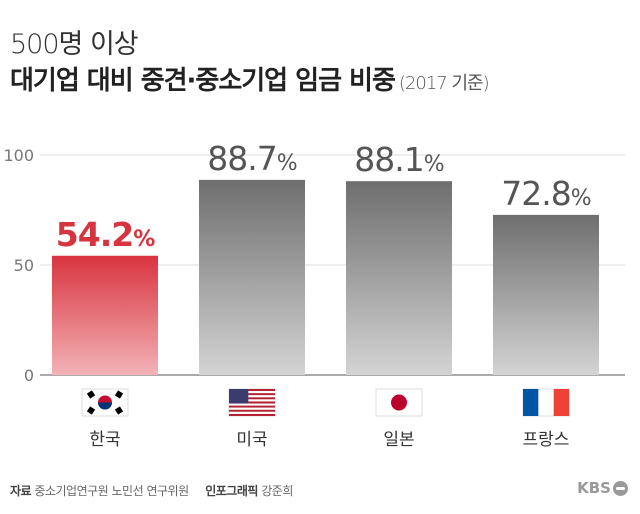 The height and width of the screenshot is (514, 640). I want to click on korea-flag-icon, so click(105, 402).